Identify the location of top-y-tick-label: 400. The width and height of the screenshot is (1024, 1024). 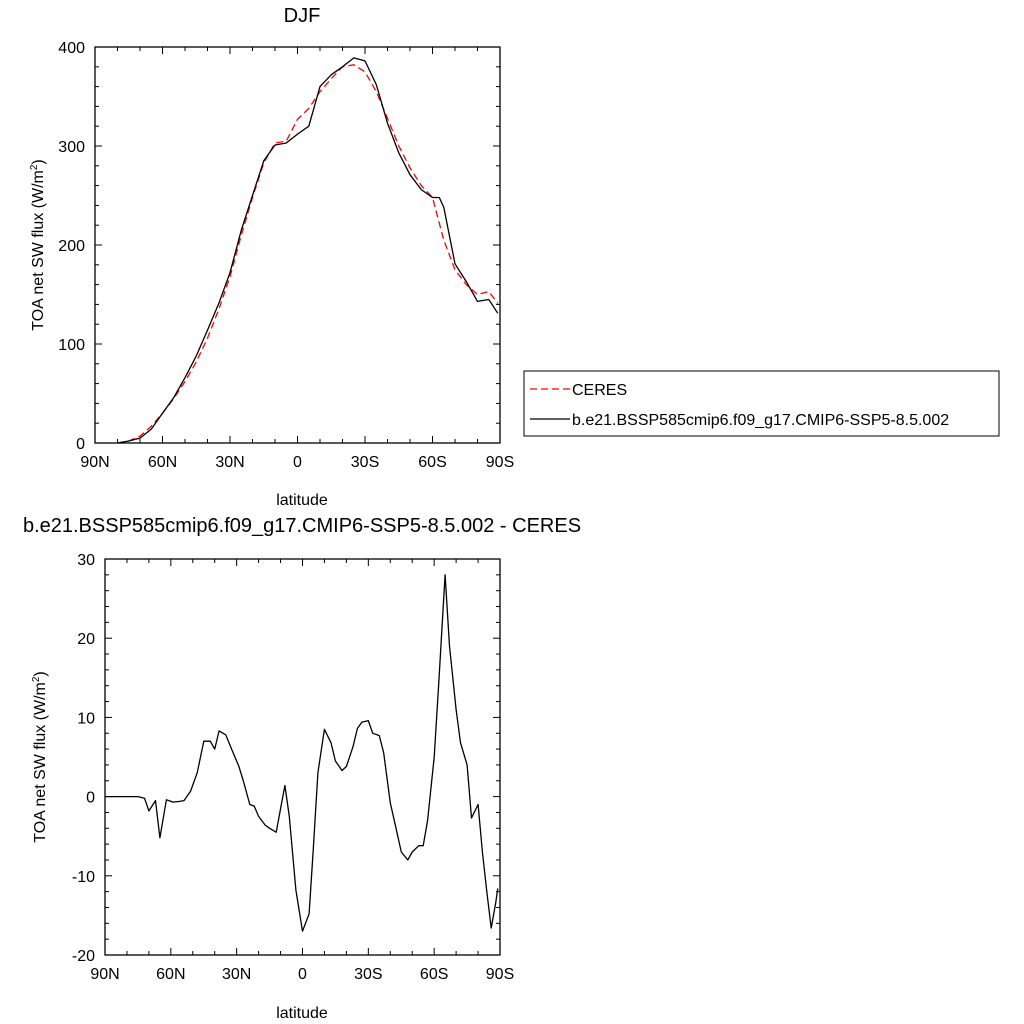
(71, 48).